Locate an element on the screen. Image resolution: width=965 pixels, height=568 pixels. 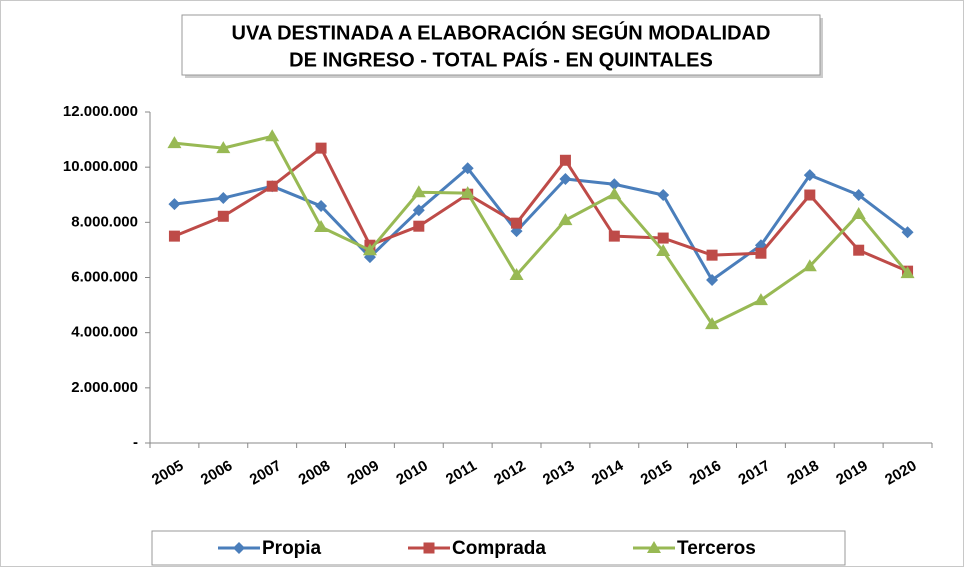
title-box is located at coordinates (501, 45).